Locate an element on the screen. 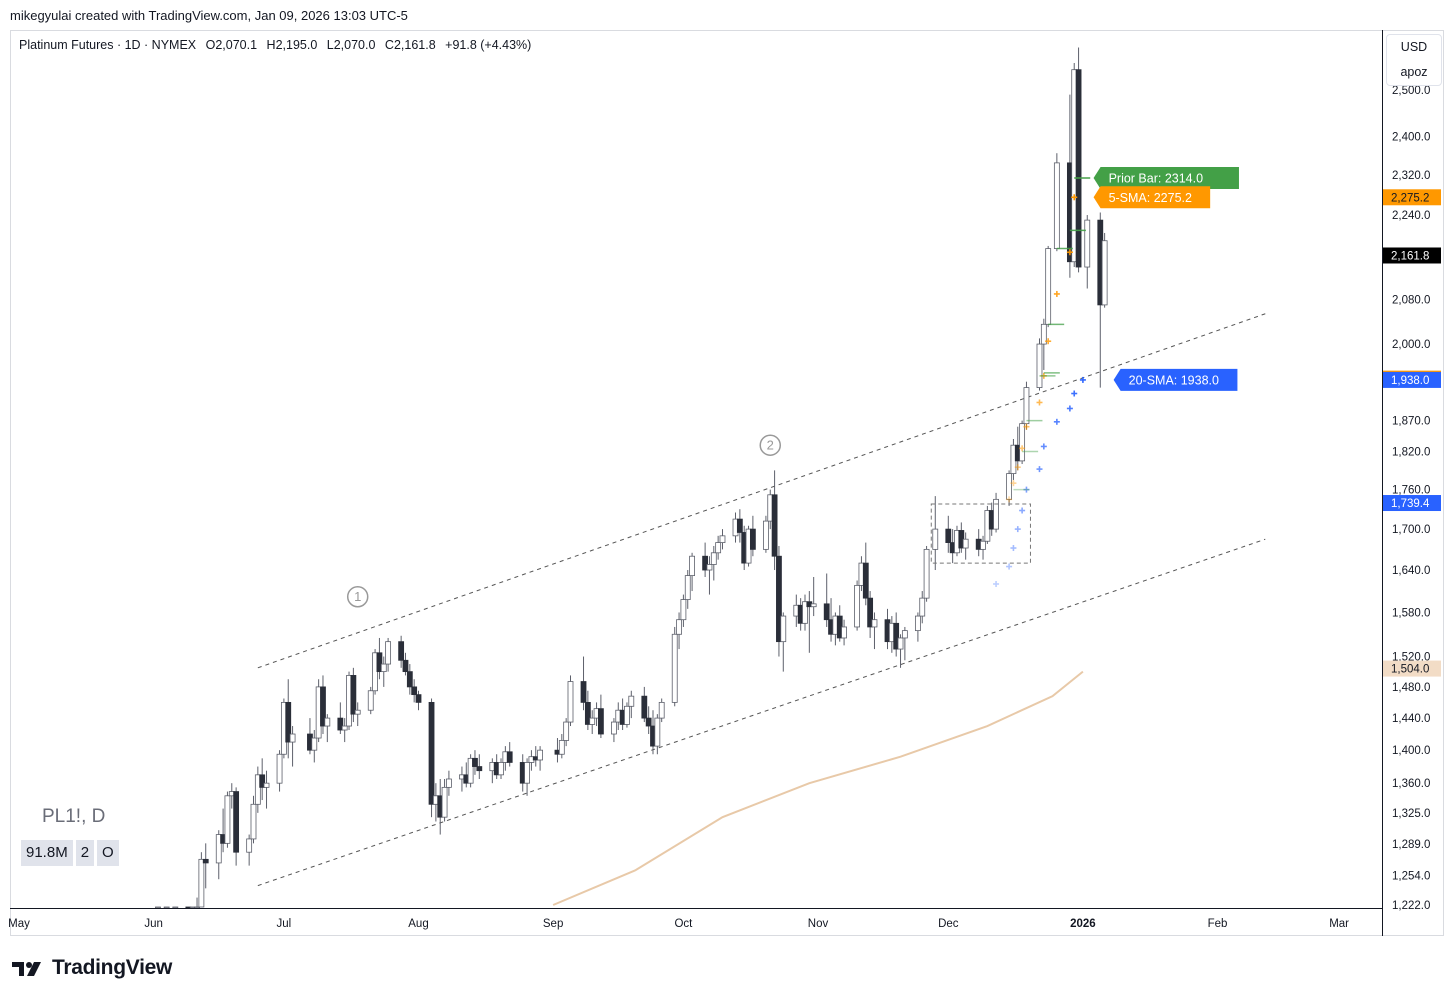 Image resolution: width=1456 pixels, height=1000 pixels. price-tick-label: 2,400.0 is located at coordinates (1411, 137).